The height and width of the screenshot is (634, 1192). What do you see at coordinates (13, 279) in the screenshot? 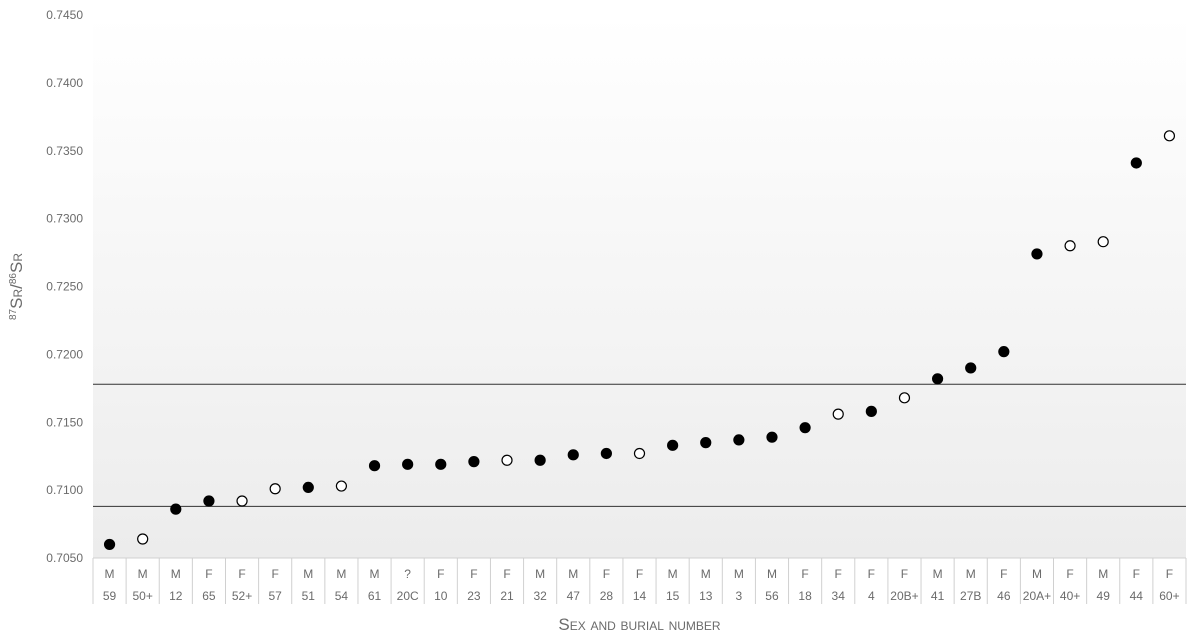
I see `ylabel-superscript: 86` at bounding box center [13, 279].